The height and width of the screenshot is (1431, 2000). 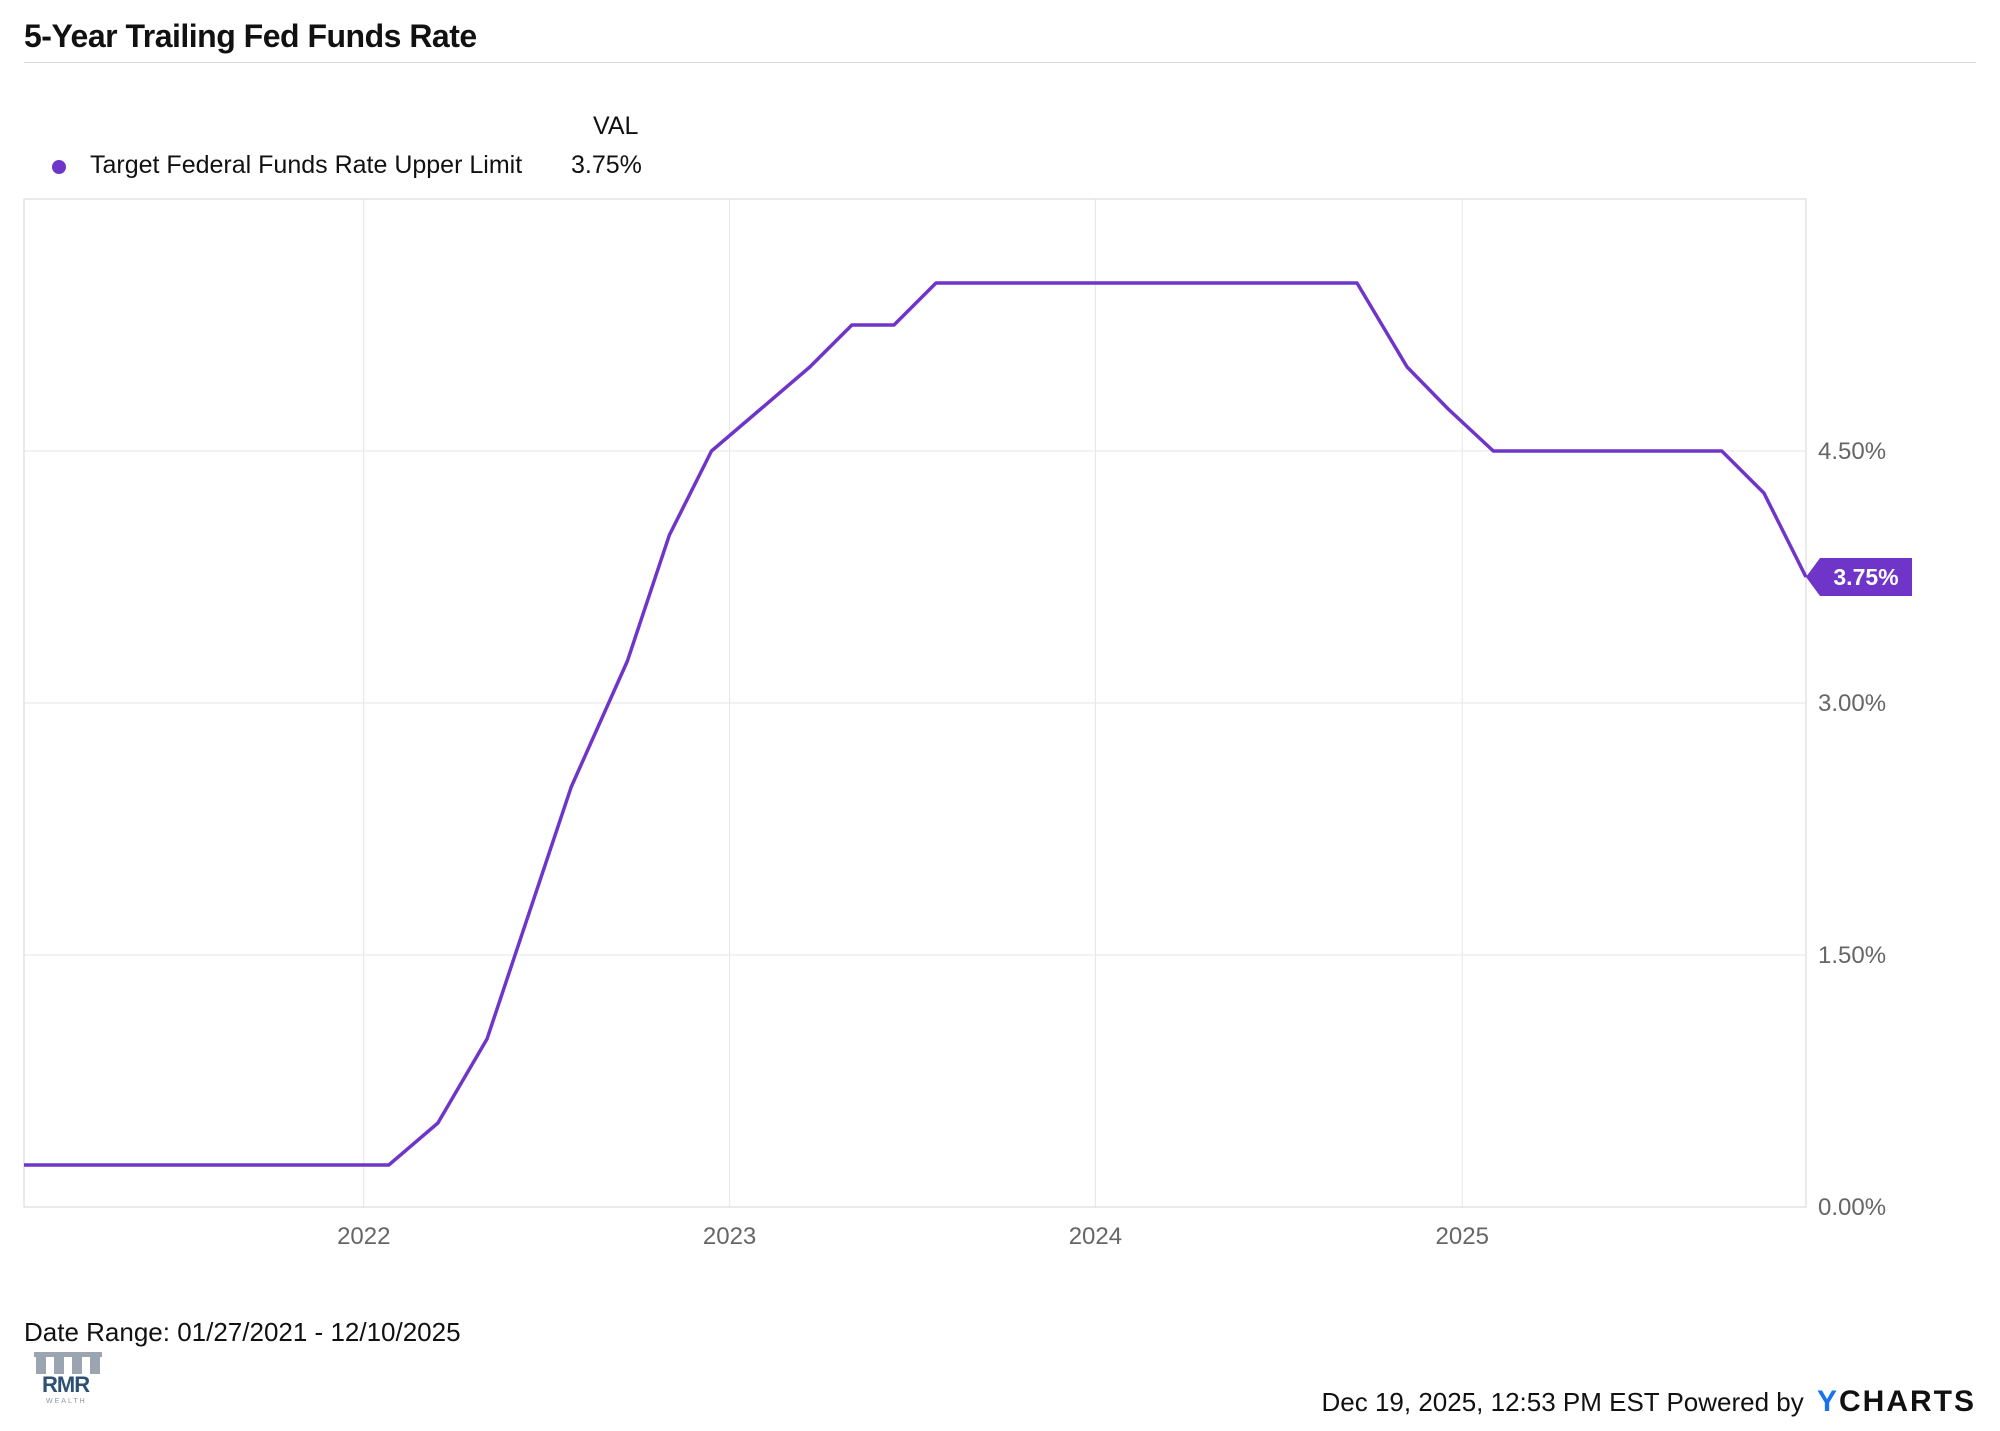 I want to click on footer-timestamp: Dec 19, 2025, 12:53 PM EST Powered by, so click(x=1562, y=1402).